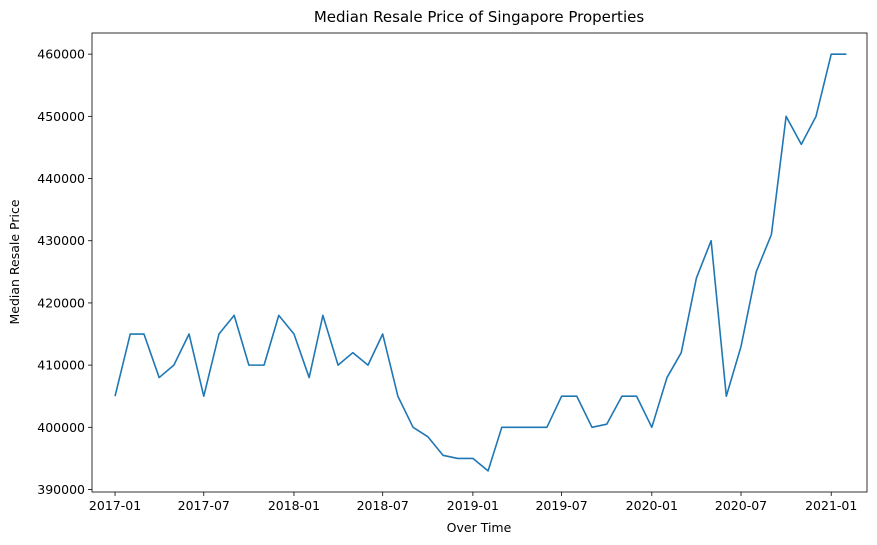 The height and width of the screenshot is (545, 877). Describe the element at coordinates (14, 261) in the screenshot. I see `y-axis-title: Median Resale Price` at that location.